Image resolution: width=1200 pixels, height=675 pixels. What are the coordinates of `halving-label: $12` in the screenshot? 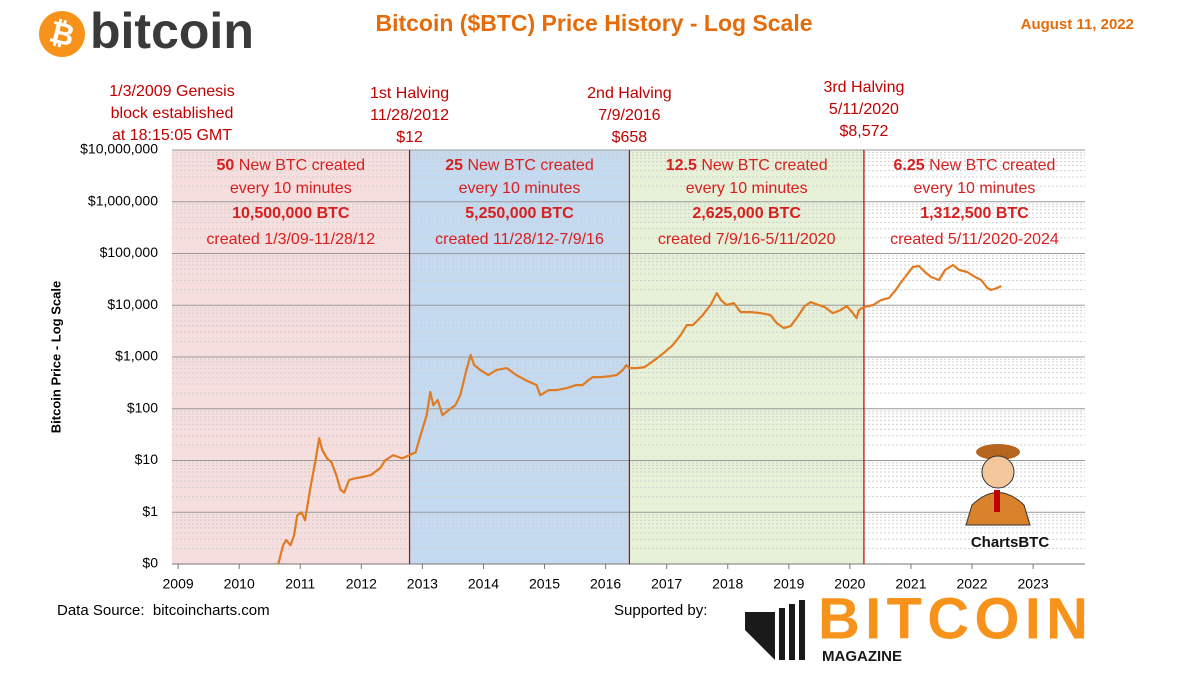 It's located at (409, 137).